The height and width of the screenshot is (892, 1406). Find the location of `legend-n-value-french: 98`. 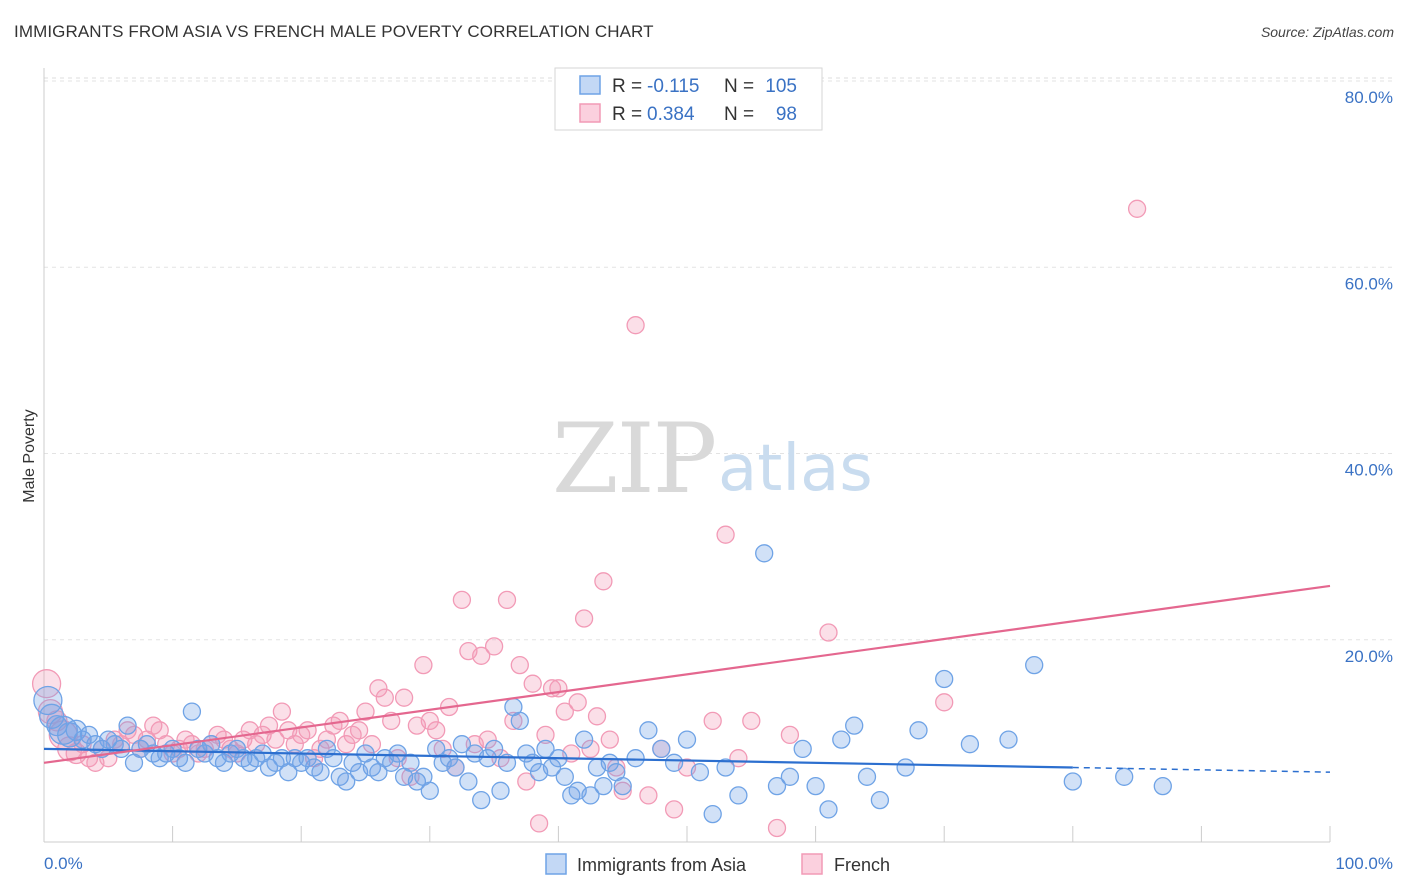

legend-n-value-french: 98 is located at coordinates (786, 114).